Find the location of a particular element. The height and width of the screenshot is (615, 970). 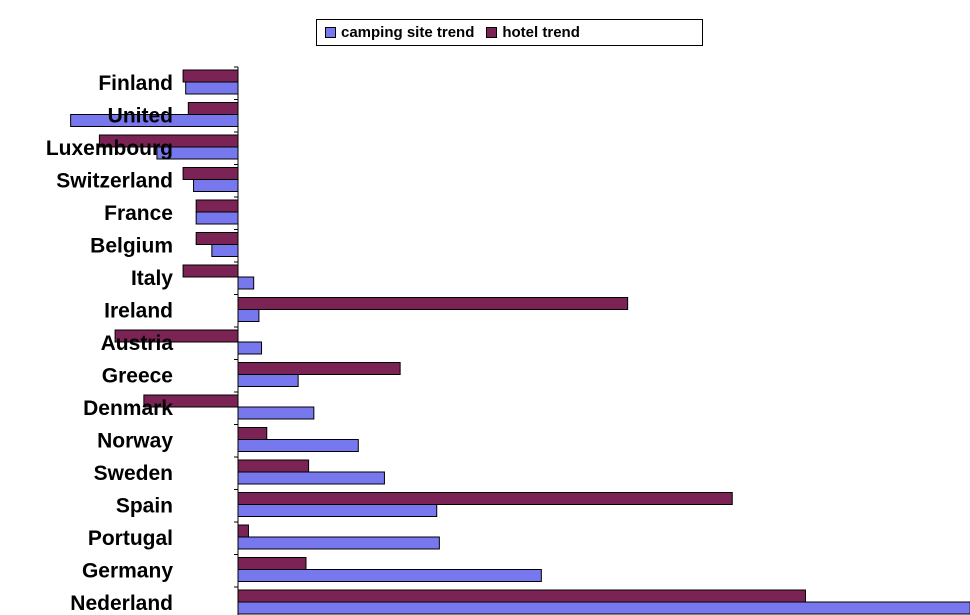

legend: camping site trend hotel trend is located at coordinates (509, 32).